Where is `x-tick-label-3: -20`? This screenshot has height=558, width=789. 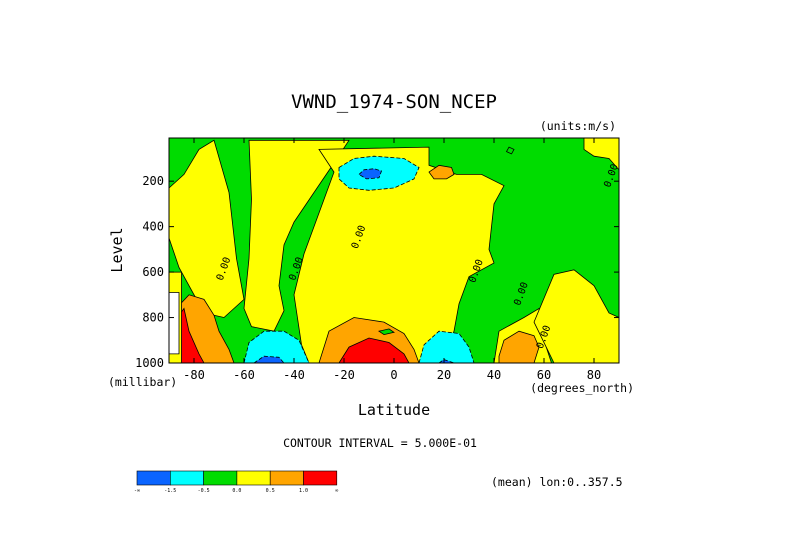 x-tick-label-3: -20 is located at coordinates (344, 375).